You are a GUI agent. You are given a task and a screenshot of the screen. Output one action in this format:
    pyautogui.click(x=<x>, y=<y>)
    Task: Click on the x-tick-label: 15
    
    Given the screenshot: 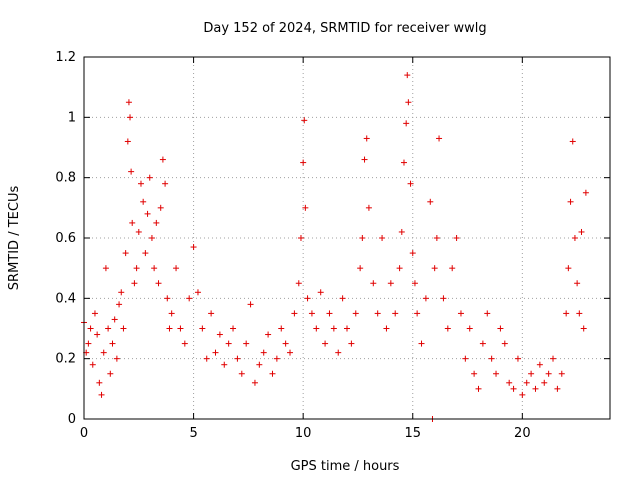 What is the action you would take?
    pyautogui.click(x=412, y=433)
    